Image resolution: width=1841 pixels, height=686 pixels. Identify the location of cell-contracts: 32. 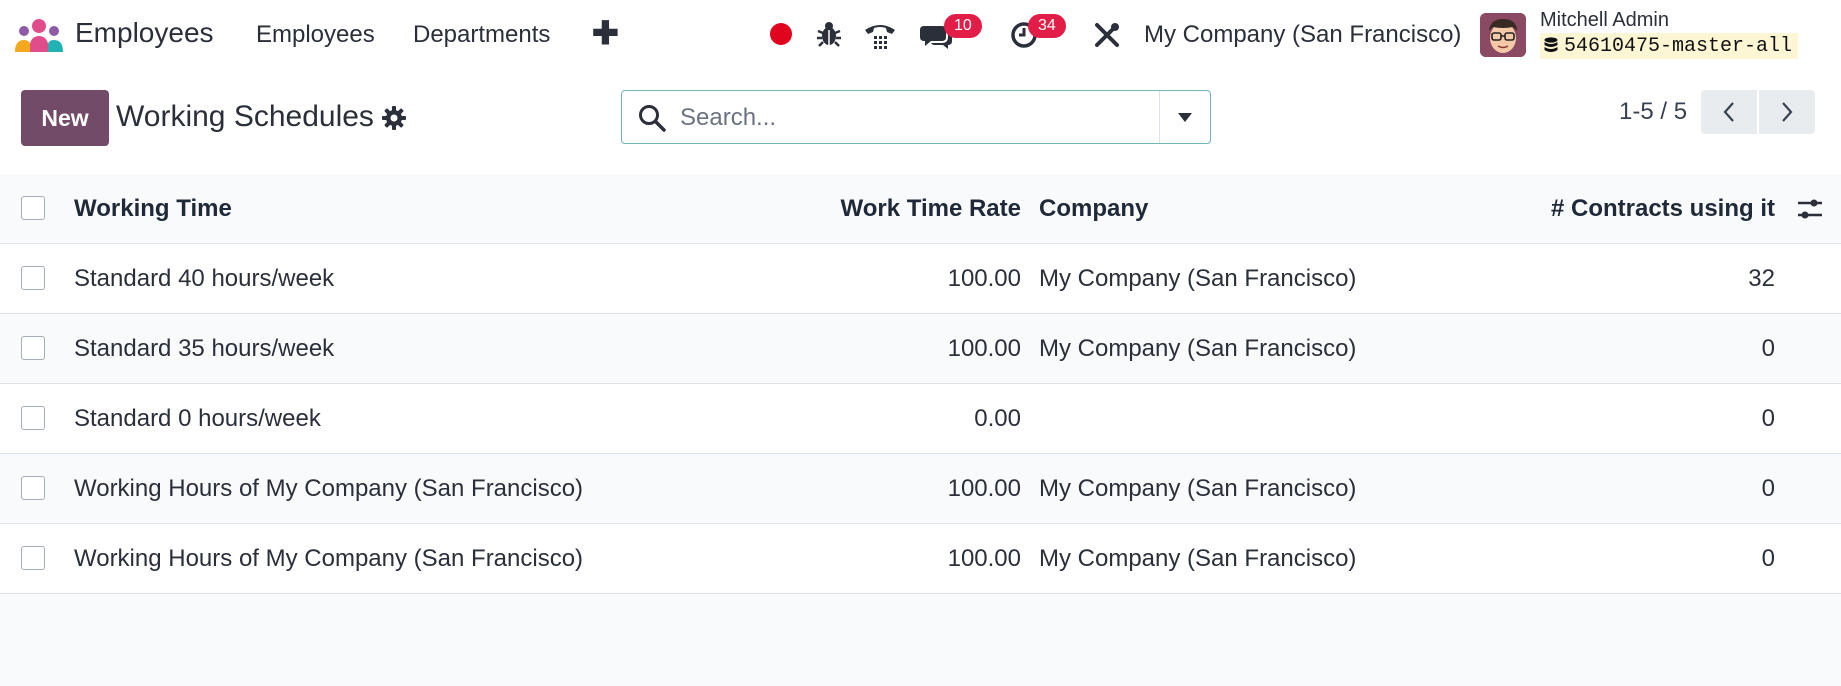
(1761, 278).